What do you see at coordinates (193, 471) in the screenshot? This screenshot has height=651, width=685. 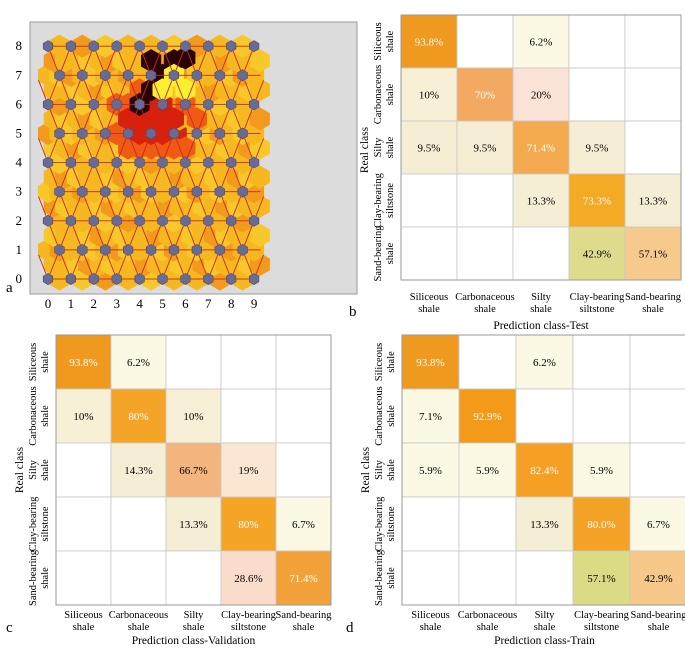 I see `cell-value: 66.7%` at bounding box center [193, 471].